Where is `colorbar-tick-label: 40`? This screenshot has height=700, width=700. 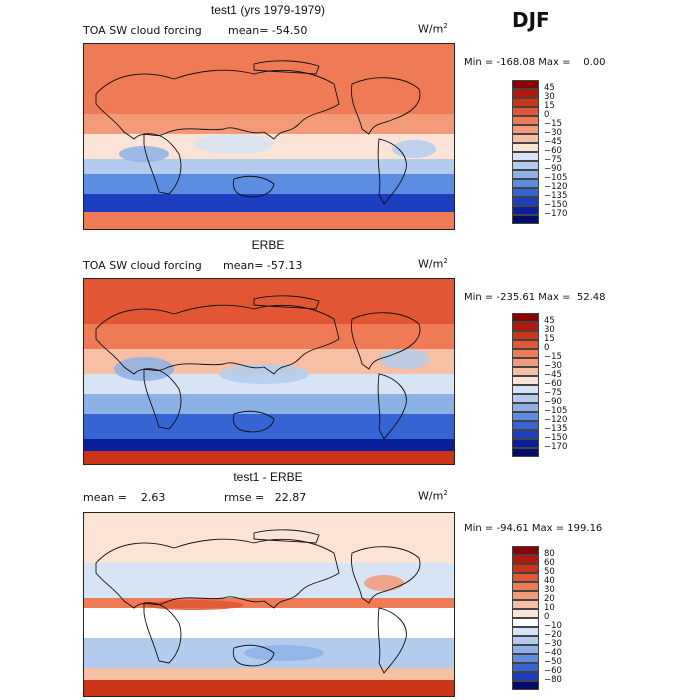 colorbar-tick-label: 40 is located at coordinates (549, 581).